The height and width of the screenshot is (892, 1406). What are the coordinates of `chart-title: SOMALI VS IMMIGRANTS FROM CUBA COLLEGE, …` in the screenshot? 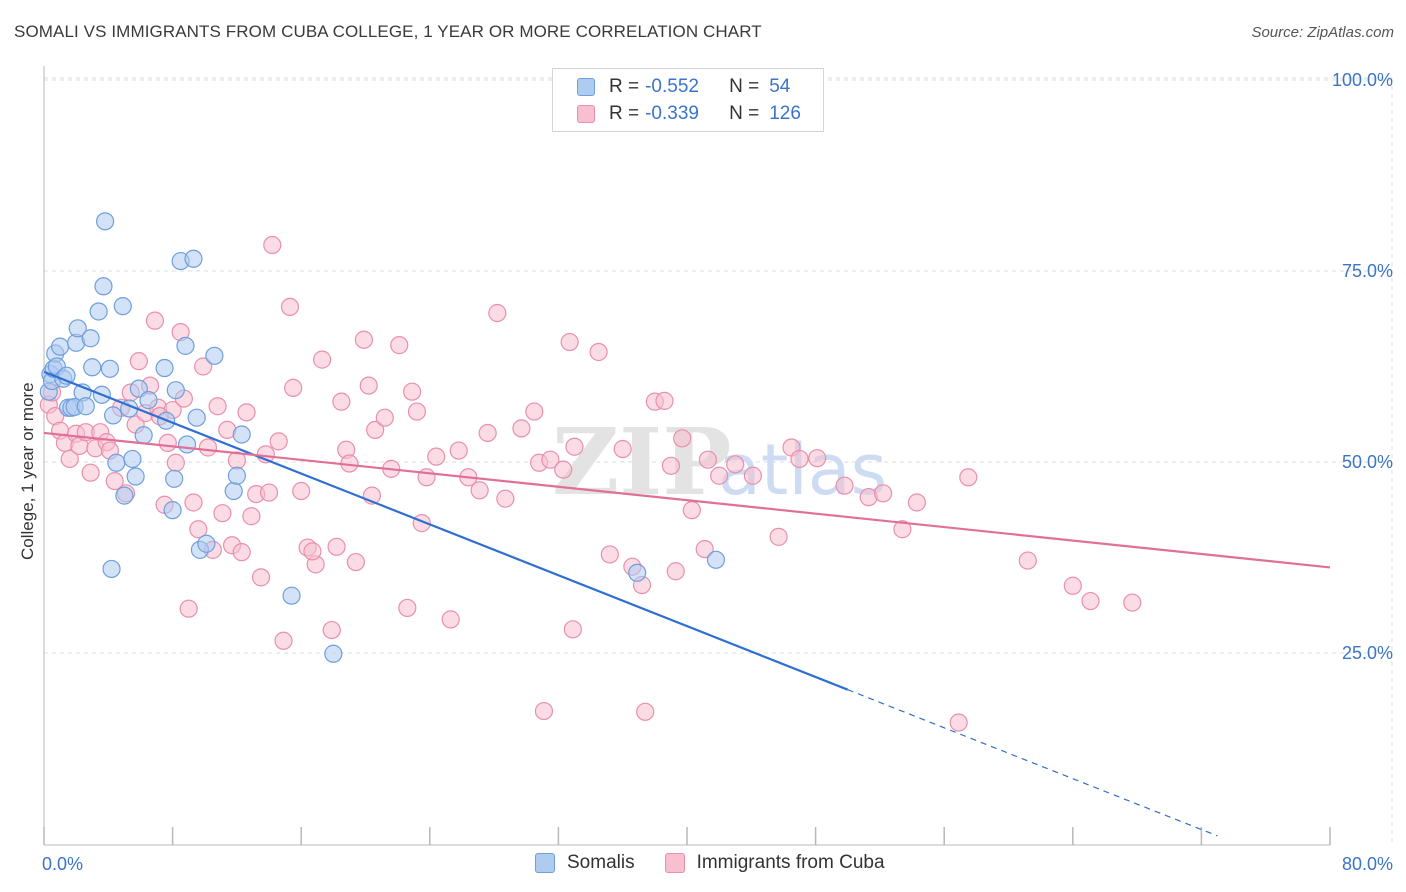 It's located at (388, 31).